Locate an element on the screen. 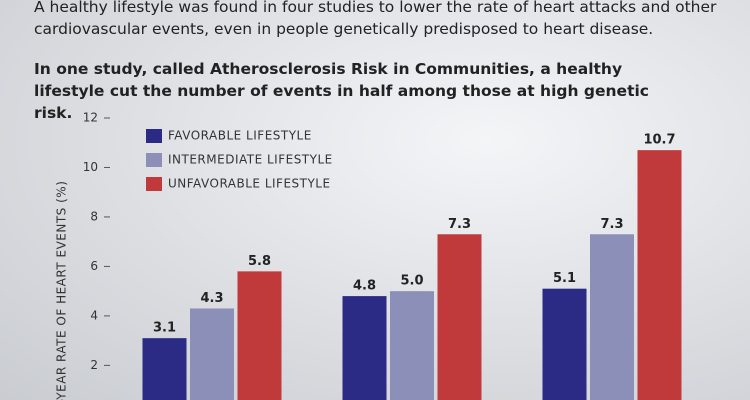  value-label: 4.8 is located at coordinates (364, 286).